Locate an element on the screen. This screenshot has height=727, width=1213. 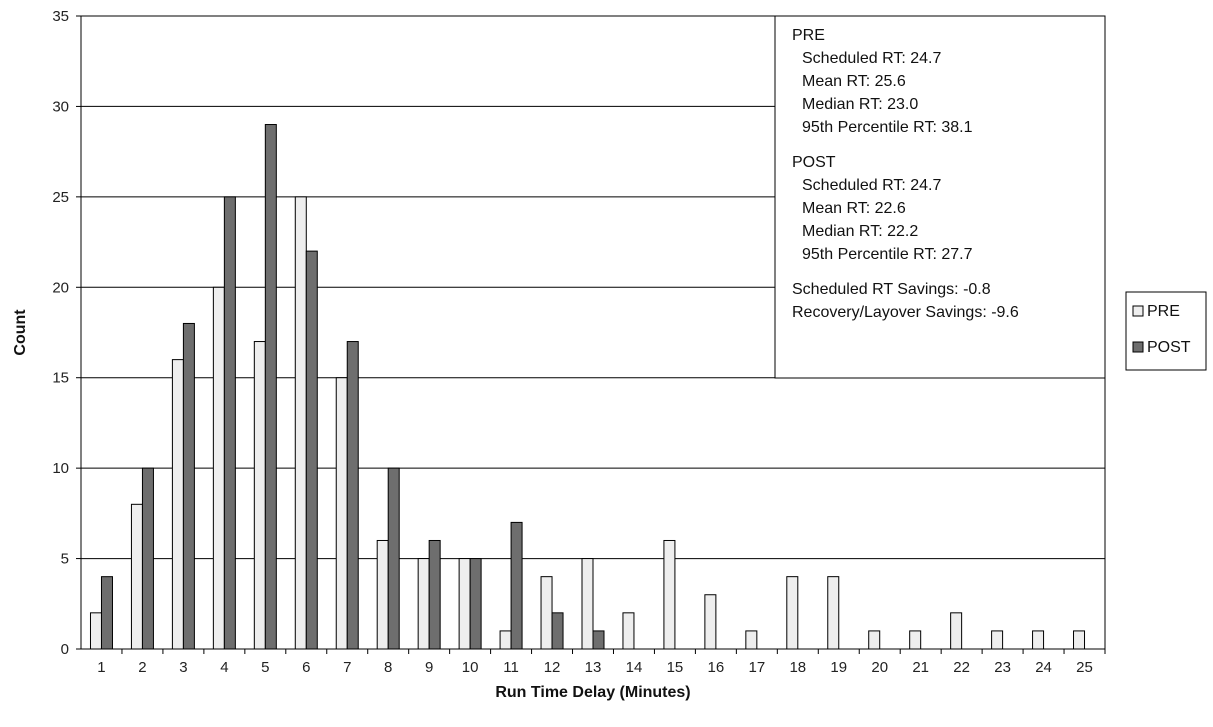
x-tick-label: 14 is located at coordinates (634, 667).